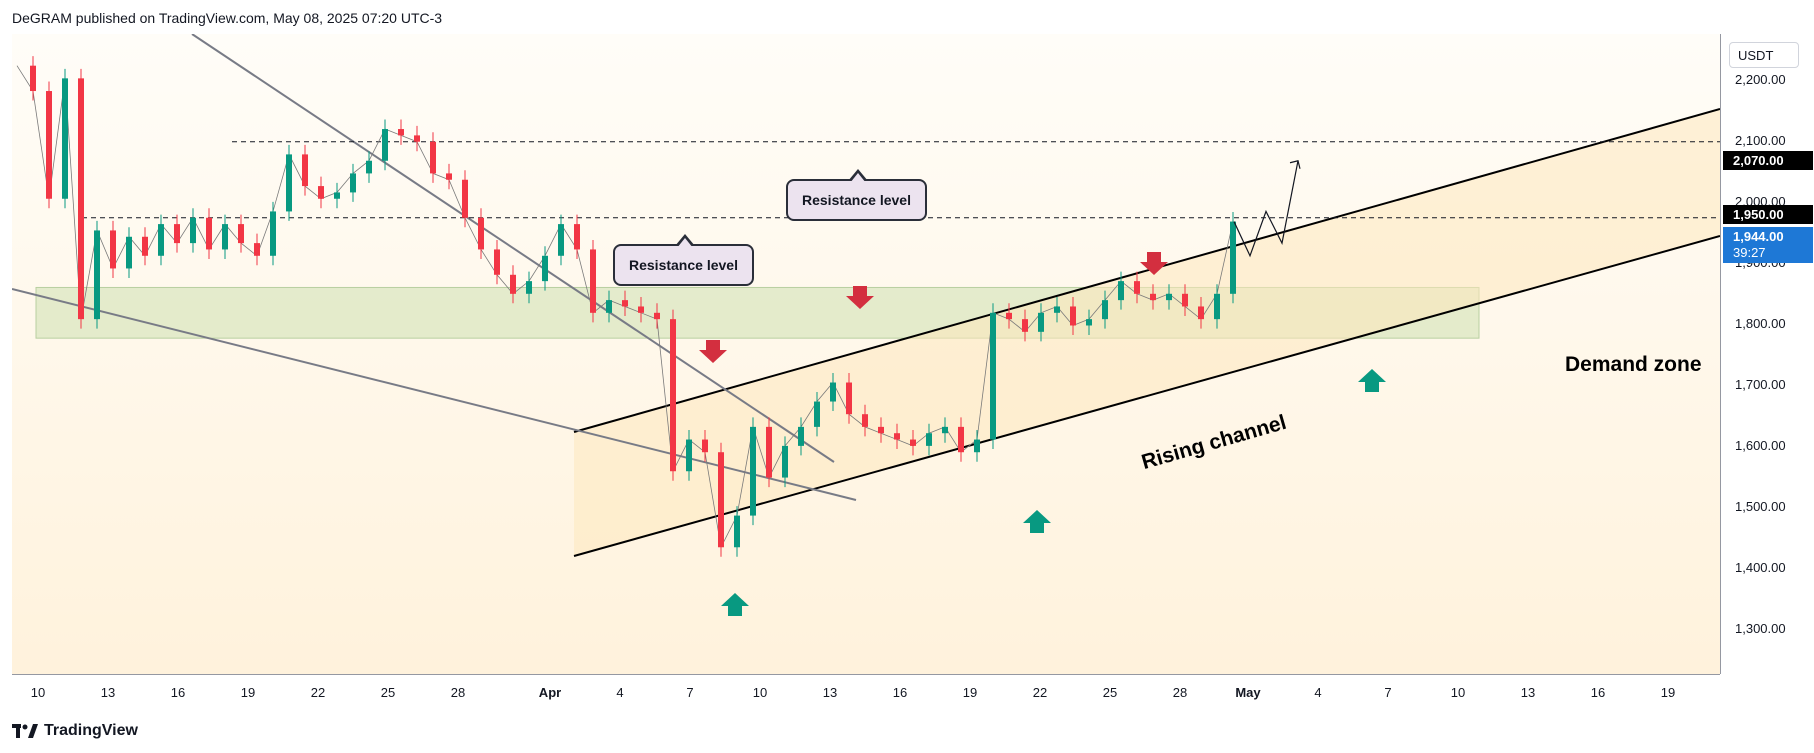 Image resolution: width=1814 pixels, height=753 pixels. Describe the element at coordinates (690, 692) in the screenshot. I see `x-tick: 7` at that location.